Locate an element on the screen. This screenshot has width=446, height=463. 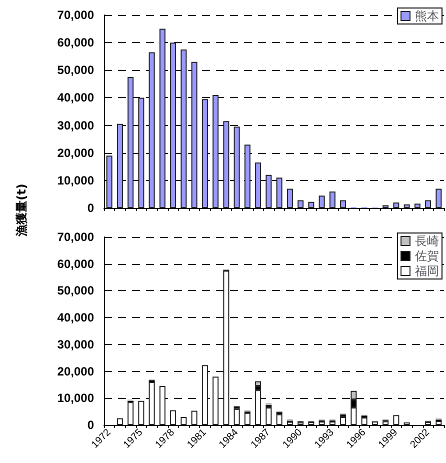
legend-label: 福岡 is located at coordinates (427, 271).